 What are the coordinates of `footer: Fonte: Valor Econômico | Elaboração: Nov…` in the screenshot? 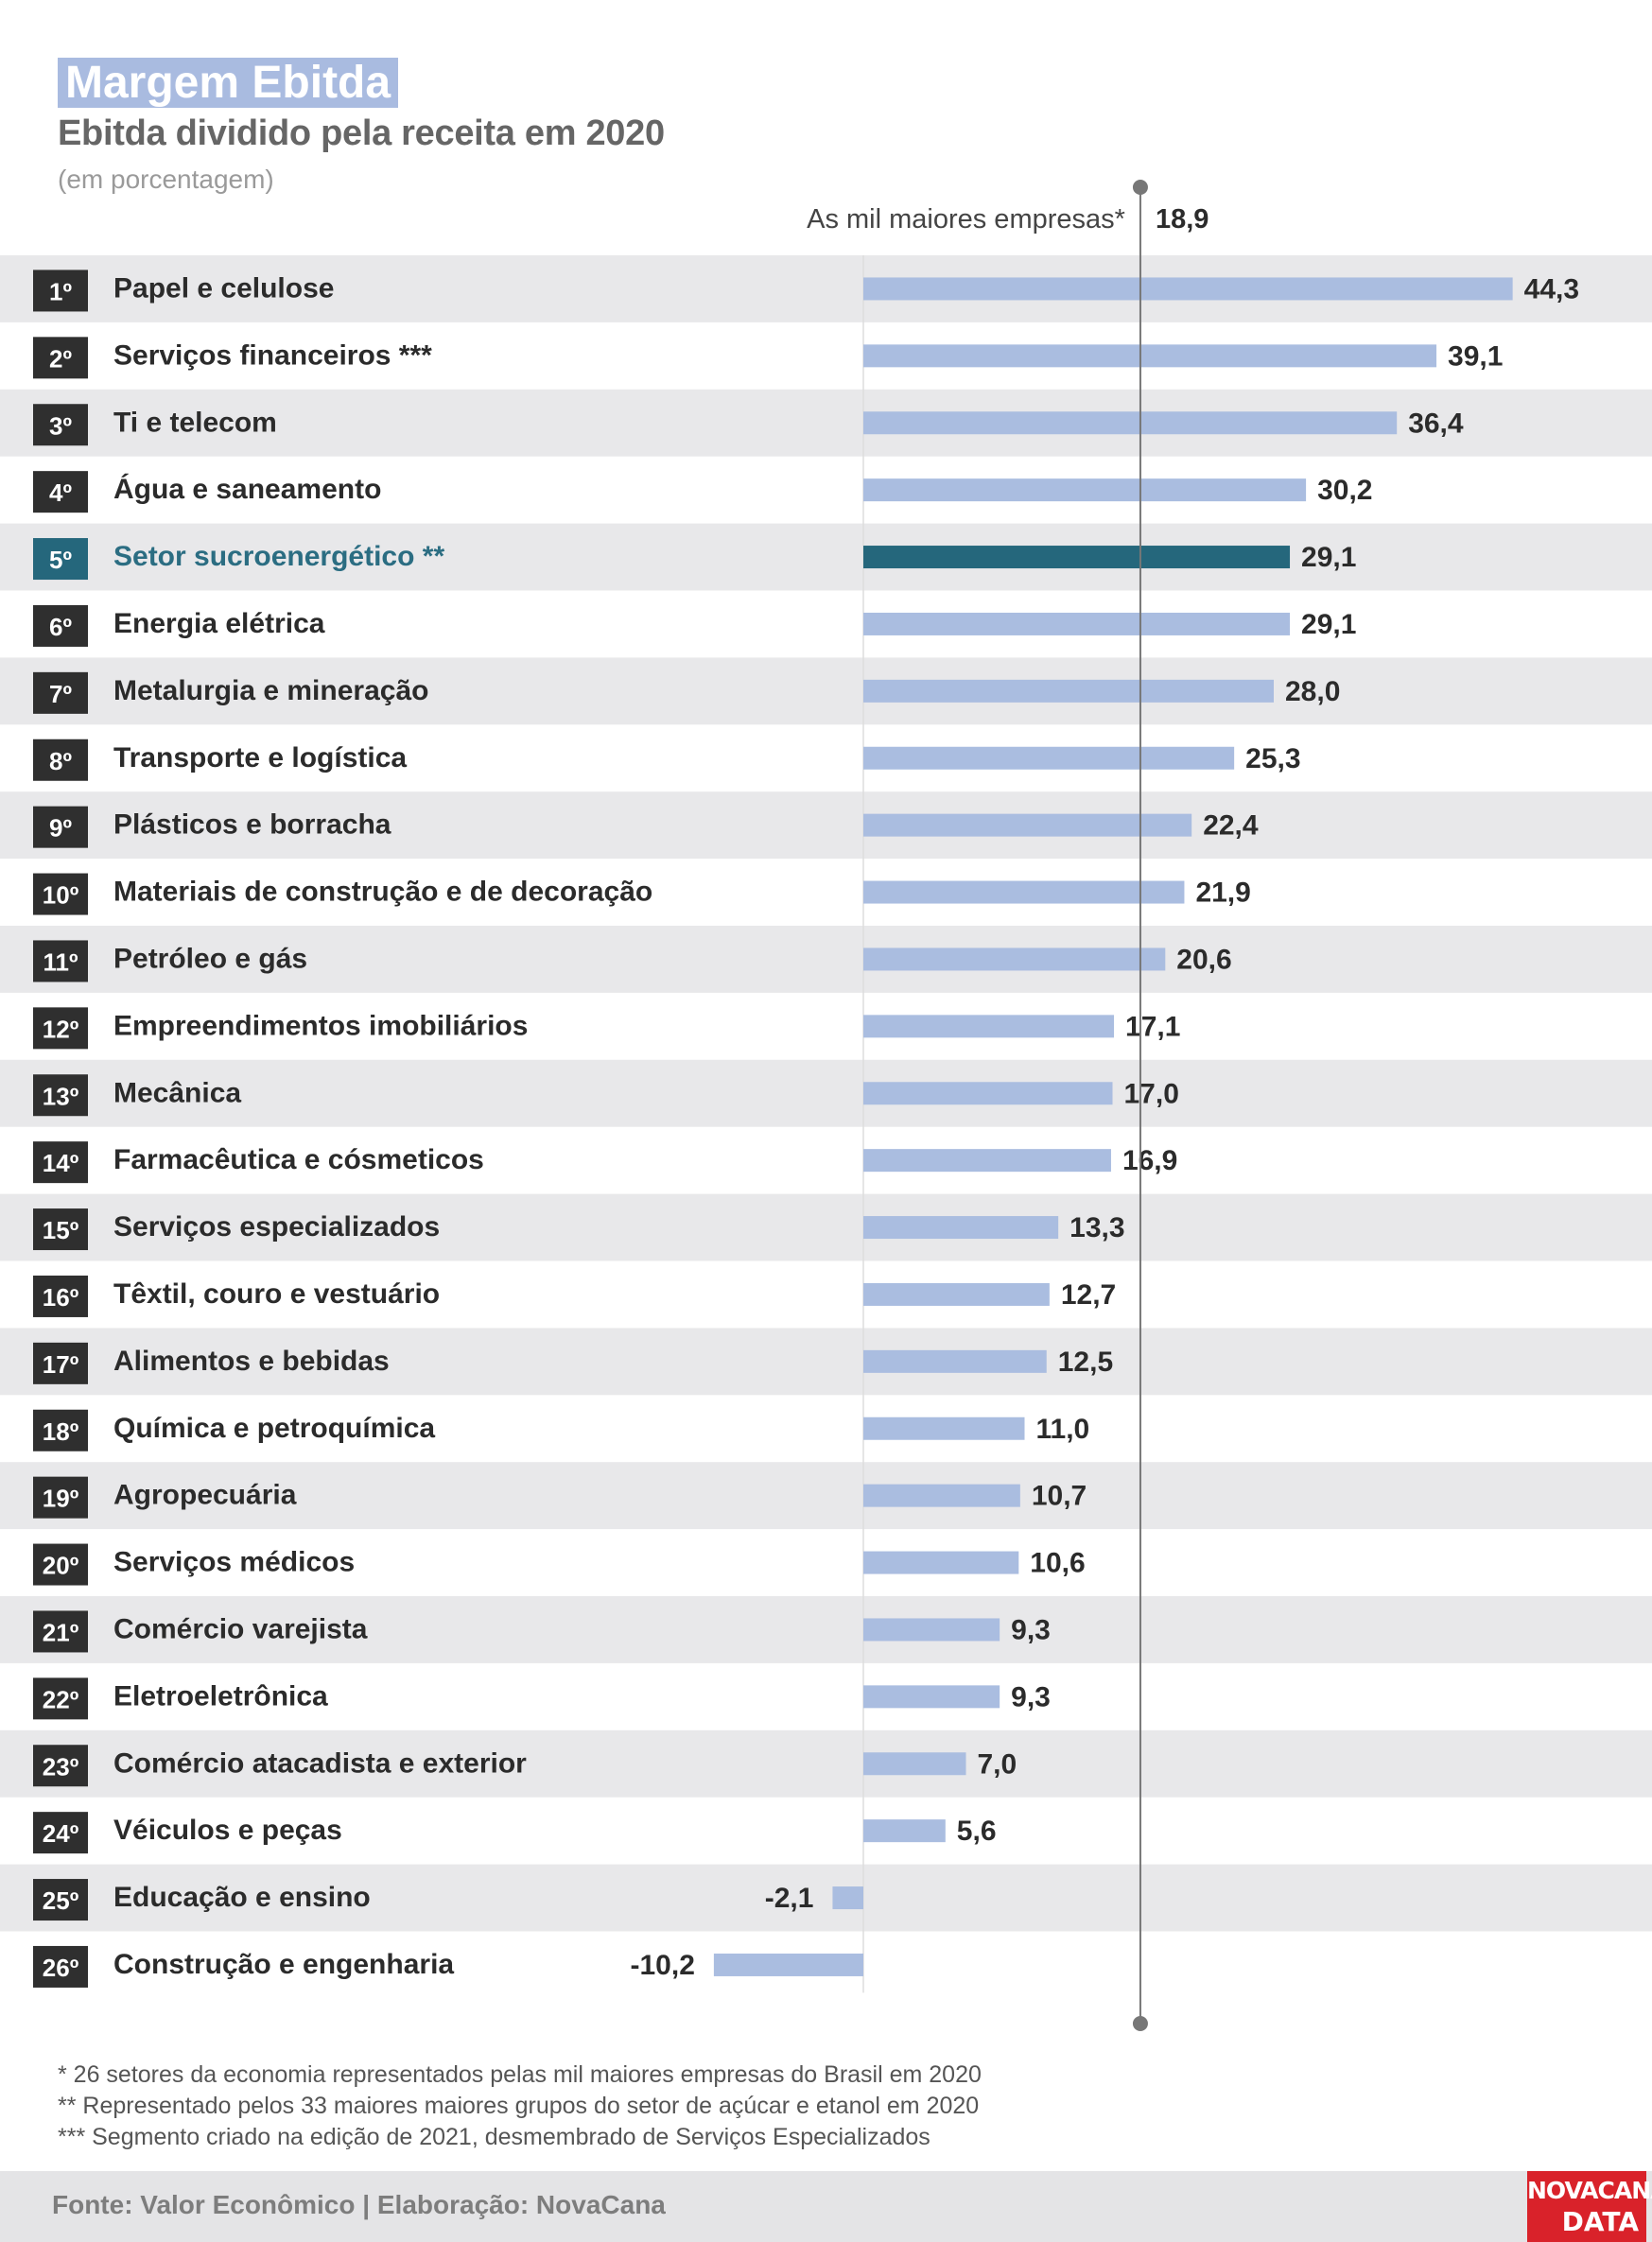 It's located at (826, 2206).